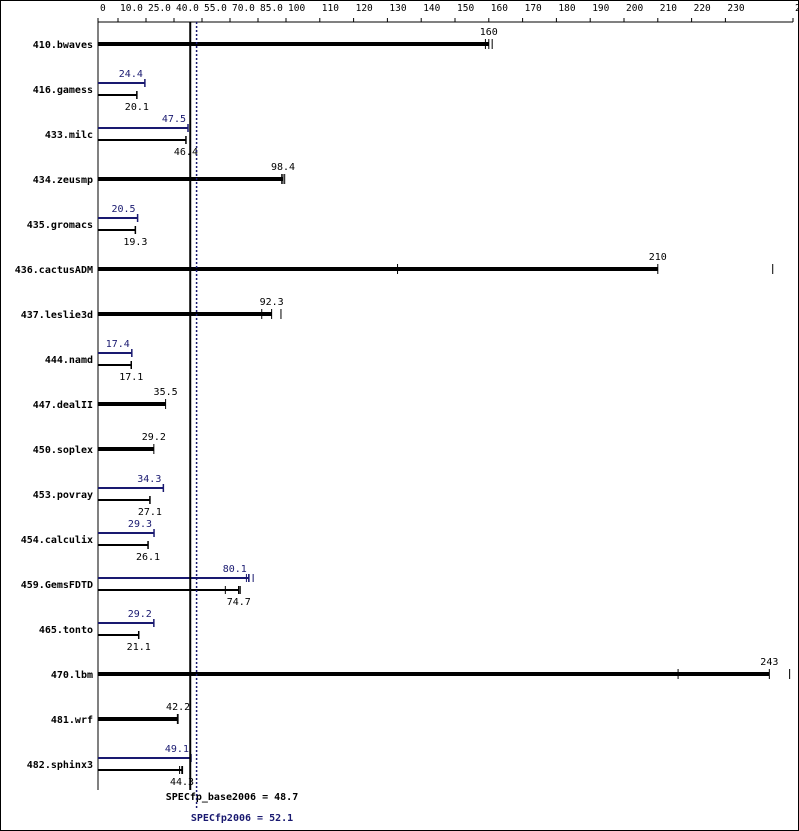  What do you see at coordinates (154, 437) in the screenshot?
I see `data-label: 29.2` at bounding box center [154, 437].